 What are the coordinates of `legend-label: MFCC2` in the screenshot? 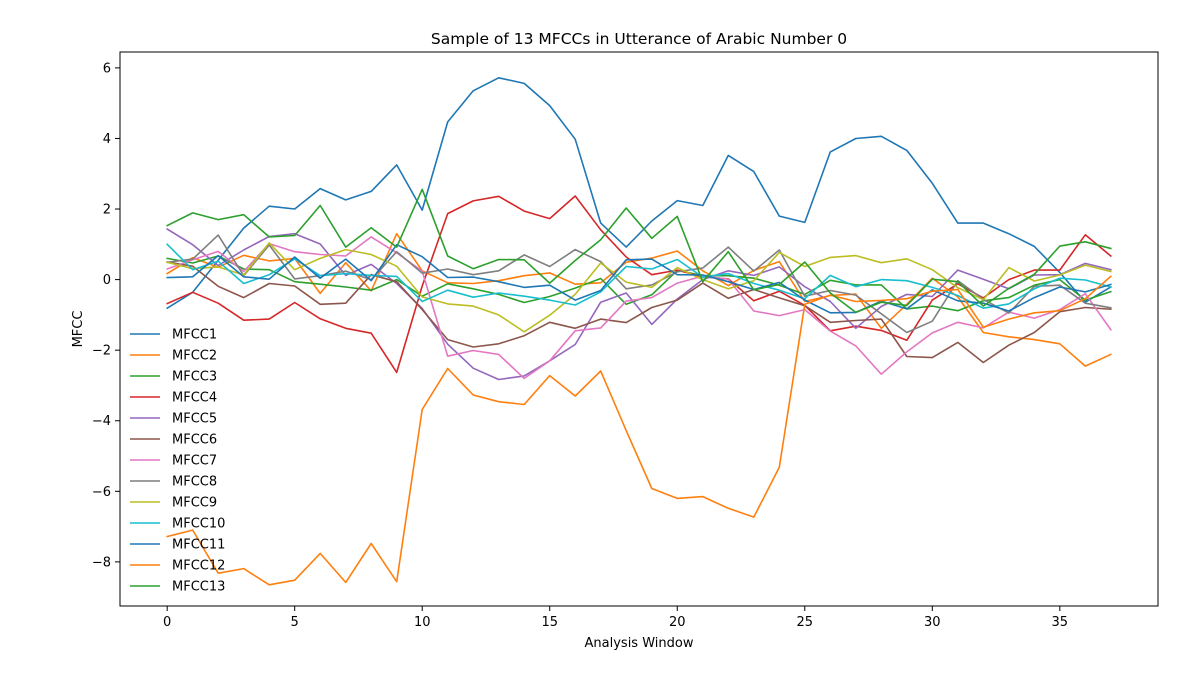 It's located at (194, 356).